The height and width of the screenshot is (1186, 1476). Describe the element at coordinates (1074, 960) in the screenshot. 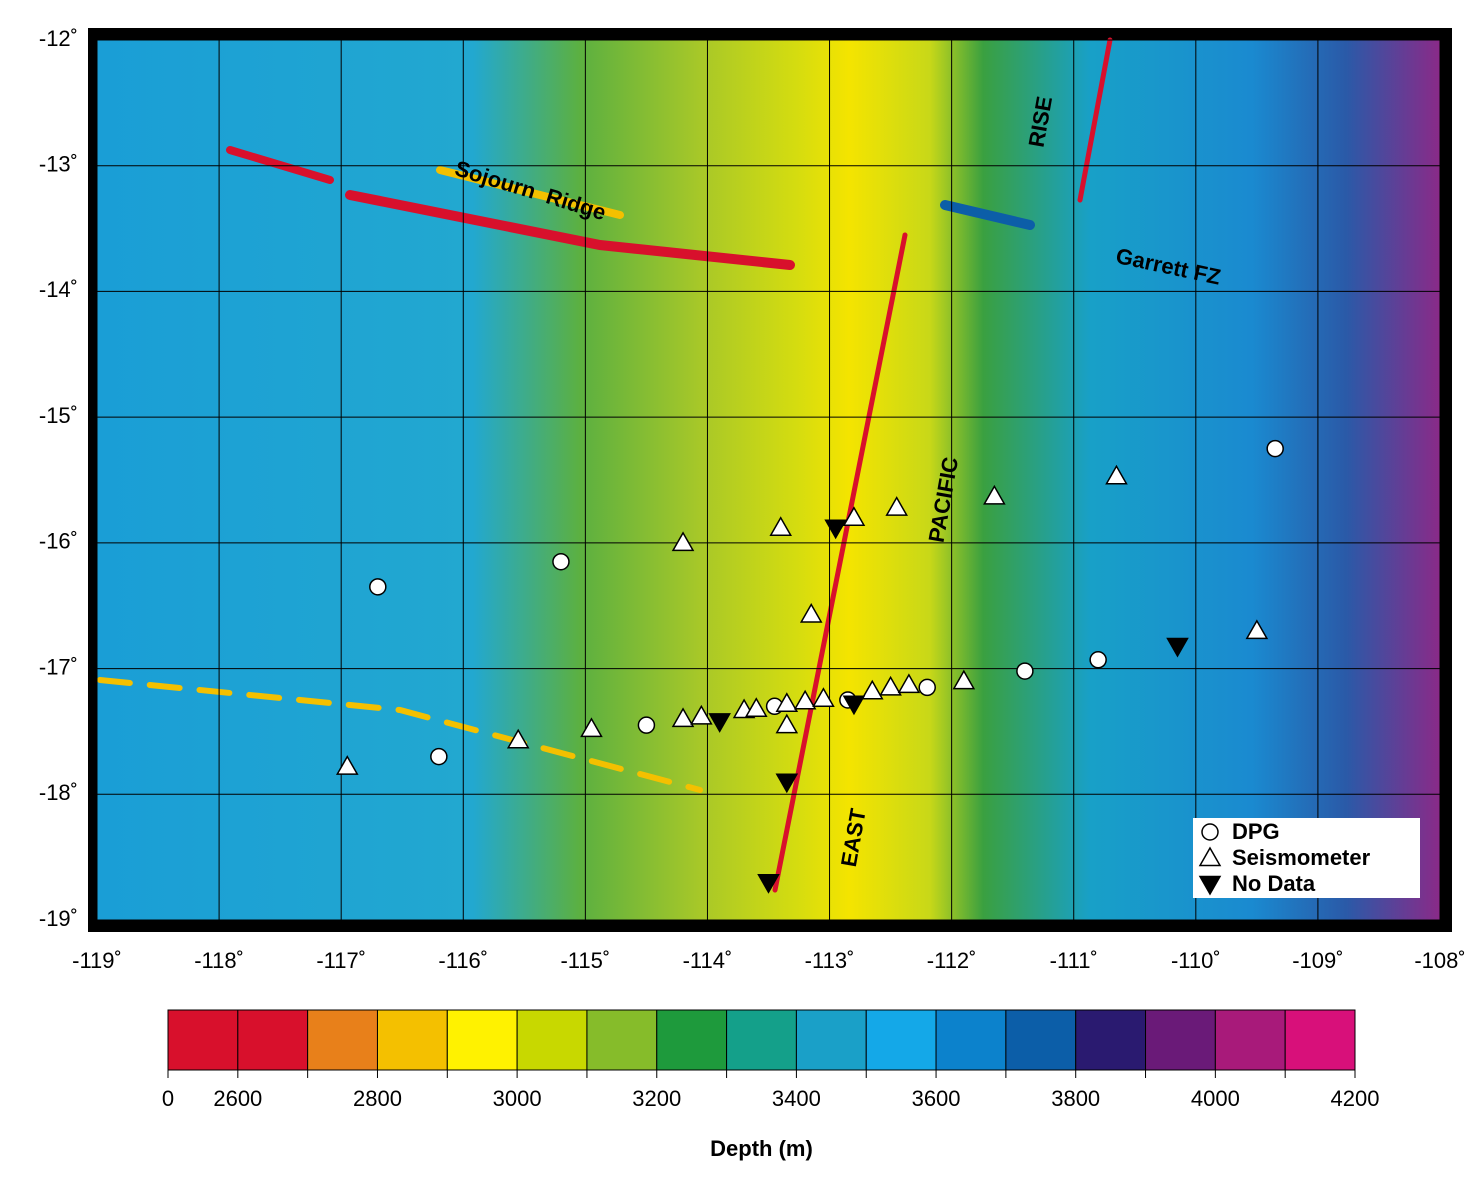

I see `x-tick-label: -111˚` at that location.